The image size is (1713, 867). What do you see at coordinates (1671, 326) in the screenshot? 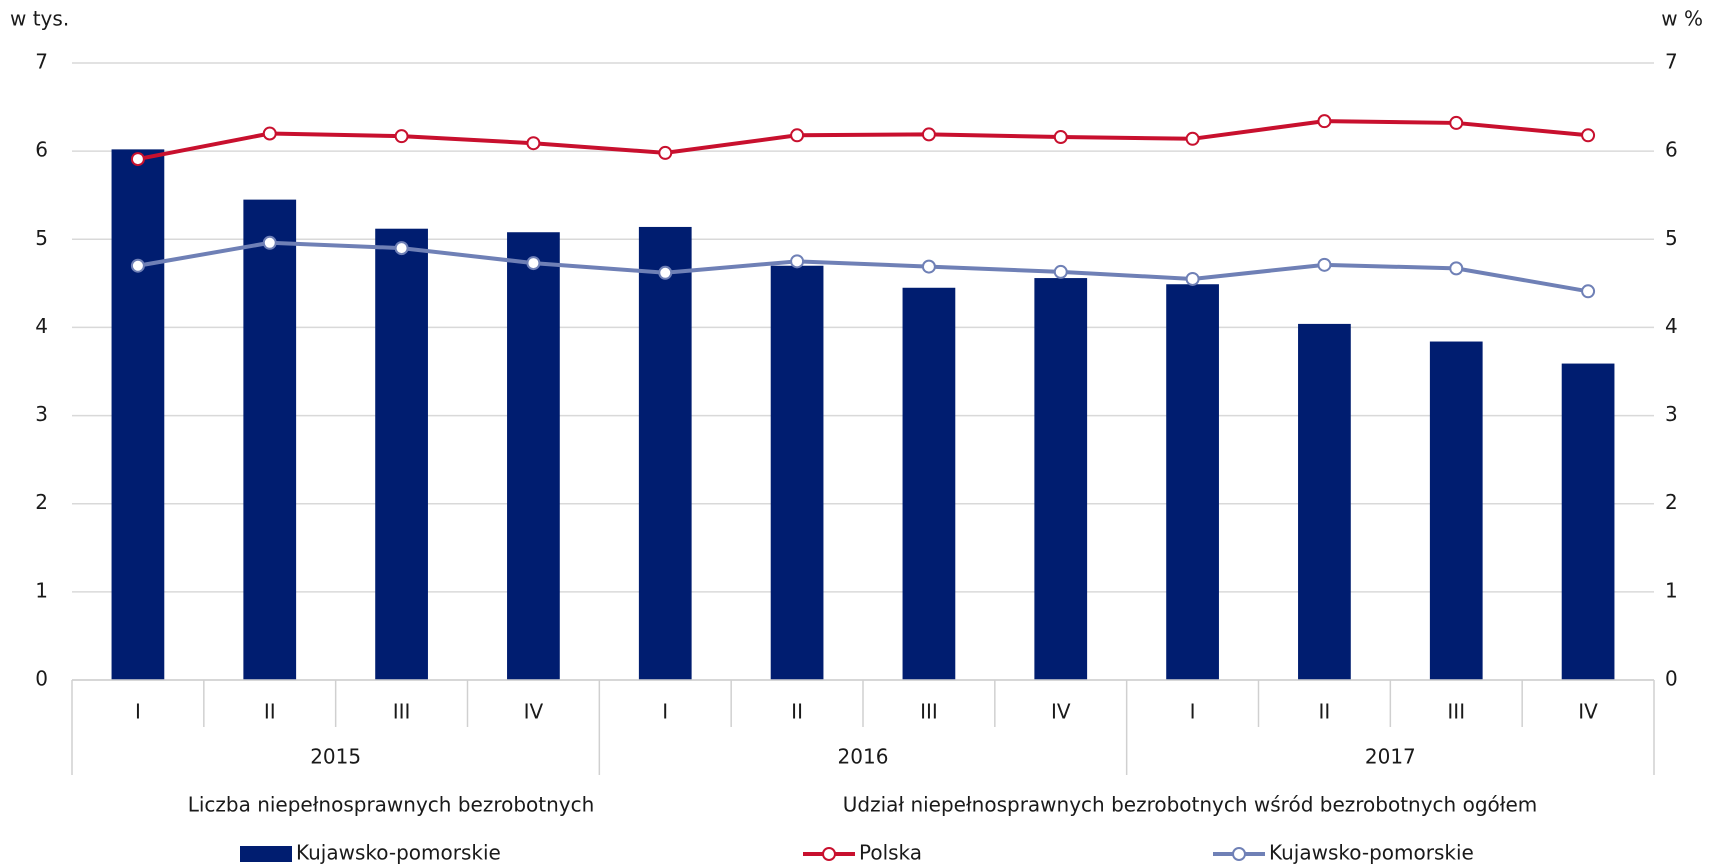
I see `y2-tick-label: 4` at bounding box center [1671, 326].